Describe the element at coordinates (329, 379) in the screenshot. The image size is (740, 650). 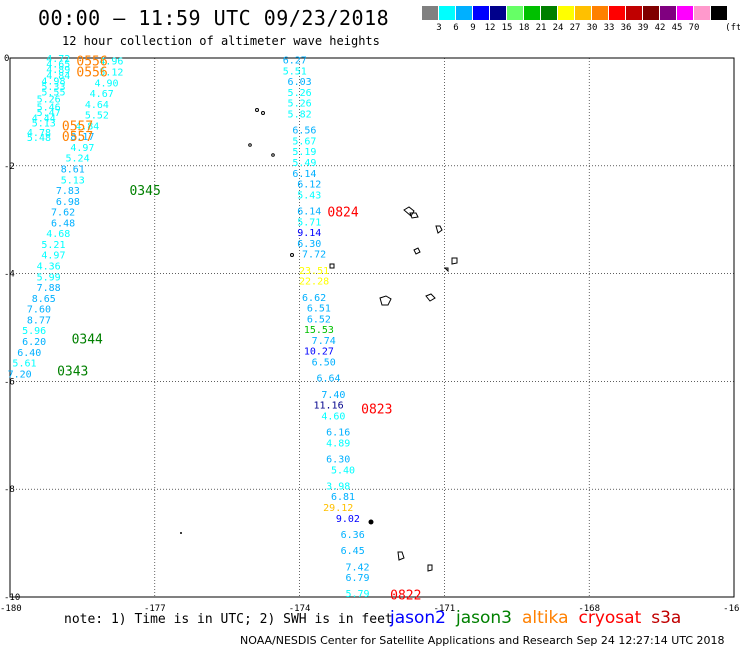
I see `swh-value: 6.64` at that location.